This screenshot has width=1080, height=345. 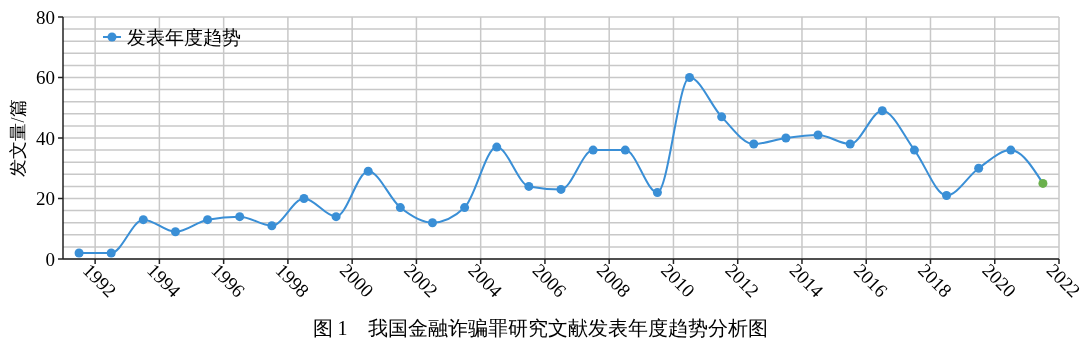 I want to click on y-tick-label: 60, so click(x=45, y=78).